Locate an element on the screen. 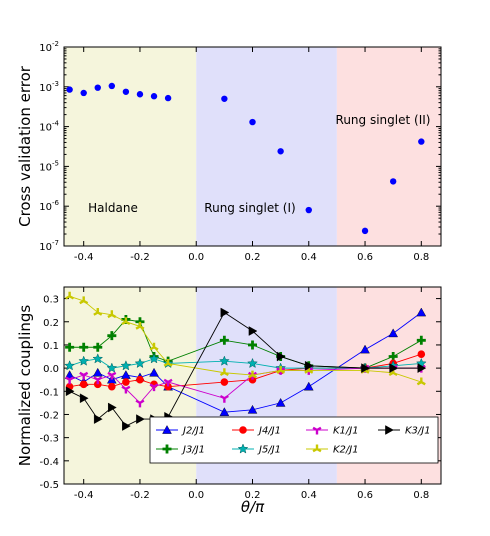 The height and width of the screenshot is (536, 490). legend-label: J3/J1 is located at coordinates (193, 450).